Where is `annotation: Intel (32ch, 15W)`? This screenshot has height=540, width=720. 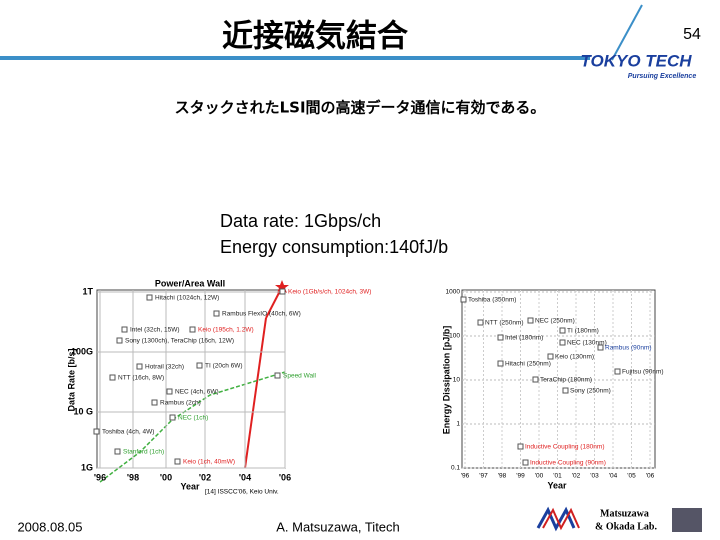 annotation: Intel (32ch, 15W) is located at coordinates (155, 330).